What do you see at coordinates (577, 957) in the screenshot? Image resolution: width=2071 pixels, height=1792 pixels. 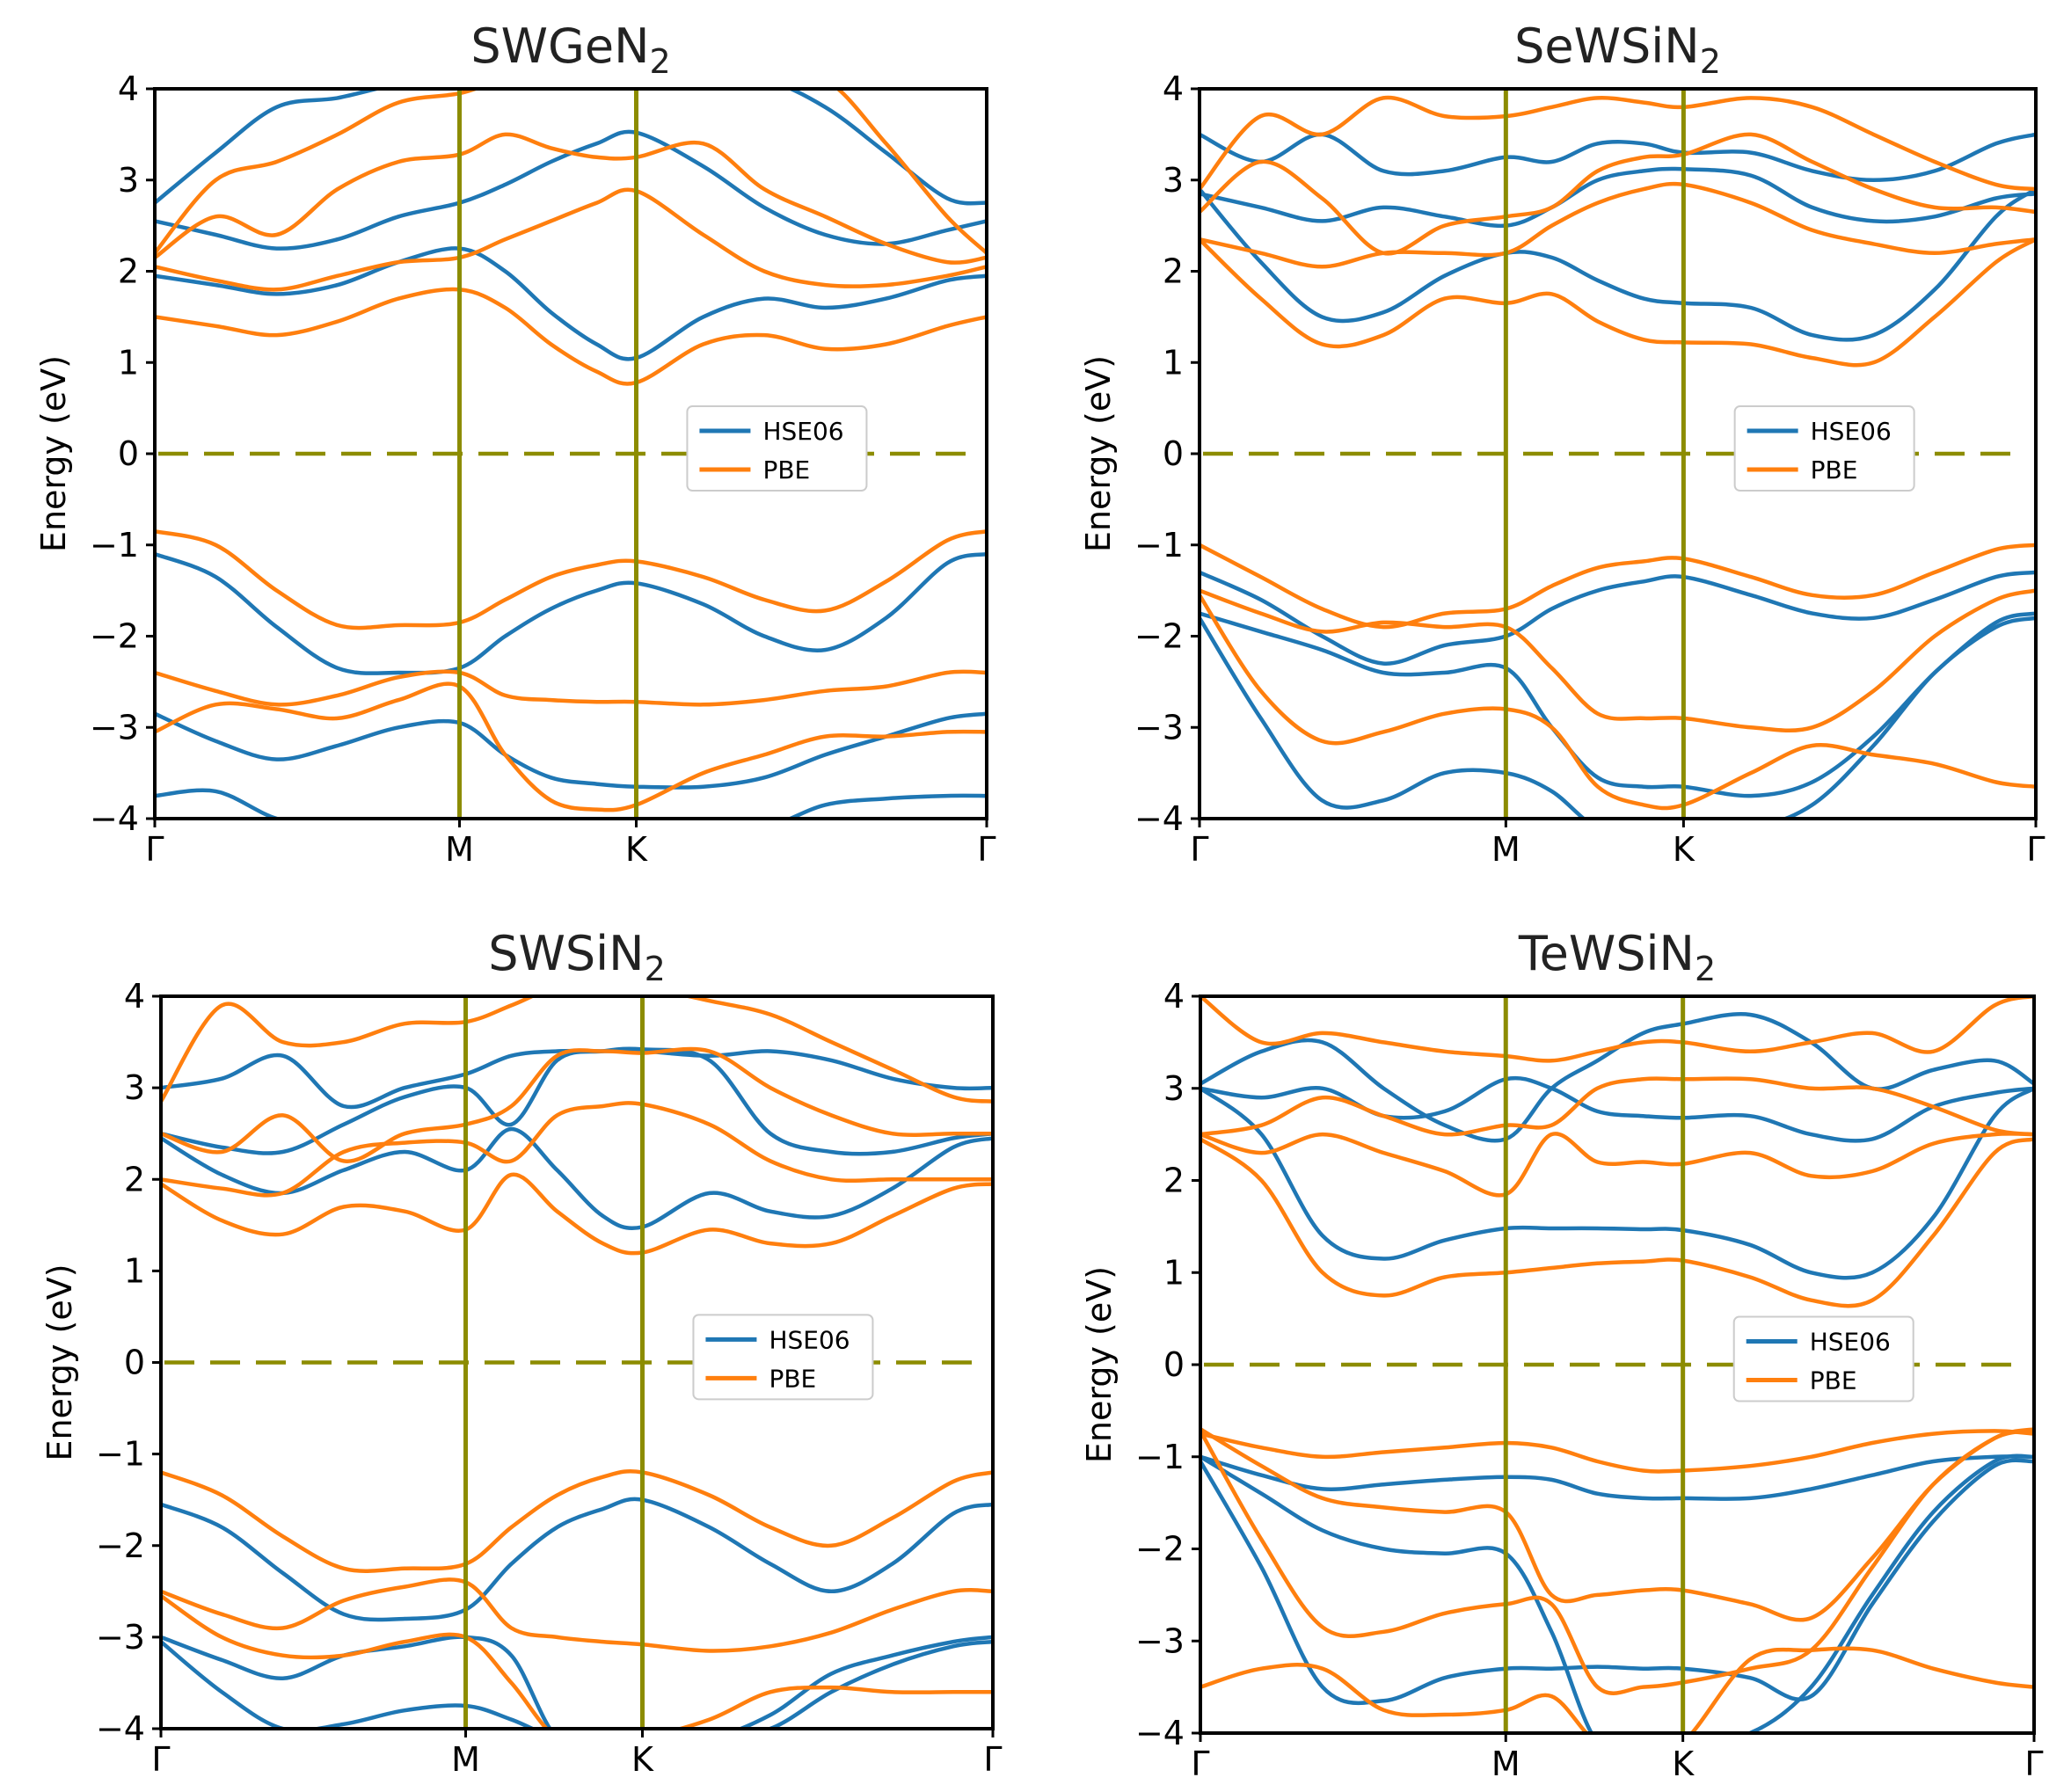 I see `panel-title: SWSiN2` at bounding box center [577, 957].